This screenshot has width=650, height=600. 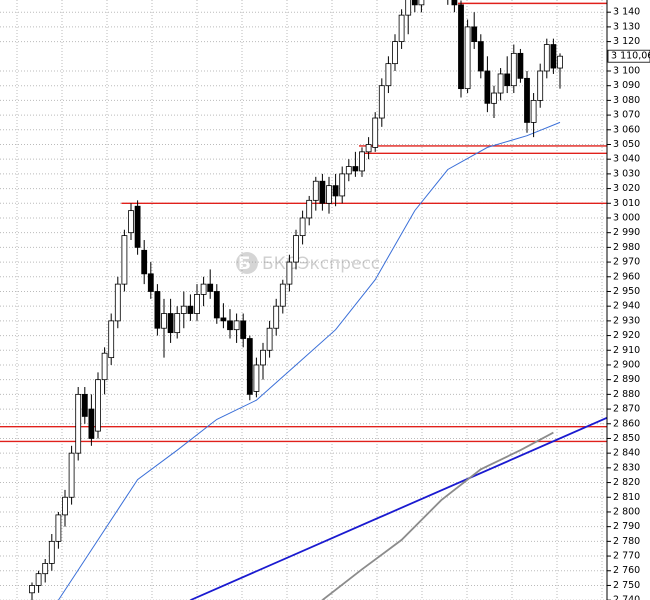 I want to click on y-tick-label: 2 970, so click(x=626, y=262).